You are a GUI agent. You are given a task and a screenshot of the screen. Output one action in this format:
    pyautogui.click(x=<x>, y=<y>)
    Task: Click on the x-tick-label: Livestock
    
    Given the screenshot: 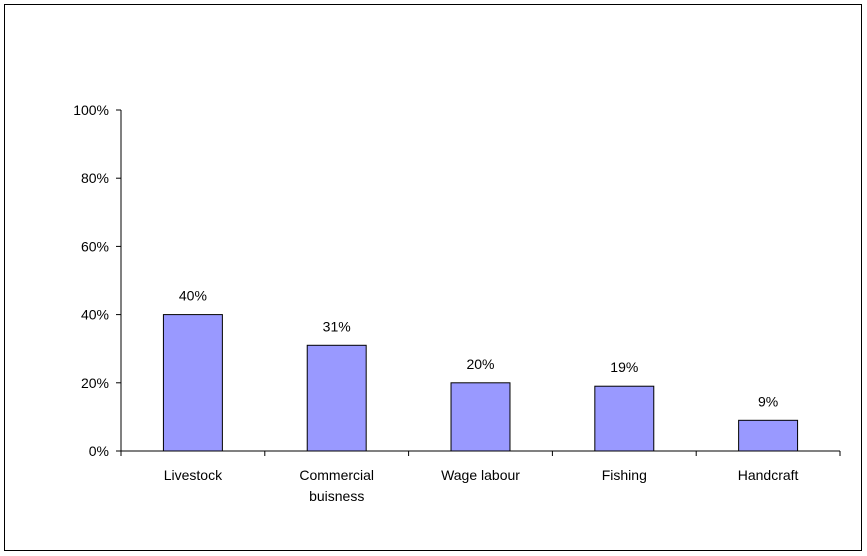 What is the action you would take?
    pyautogui.click(x=193, y=475)
    